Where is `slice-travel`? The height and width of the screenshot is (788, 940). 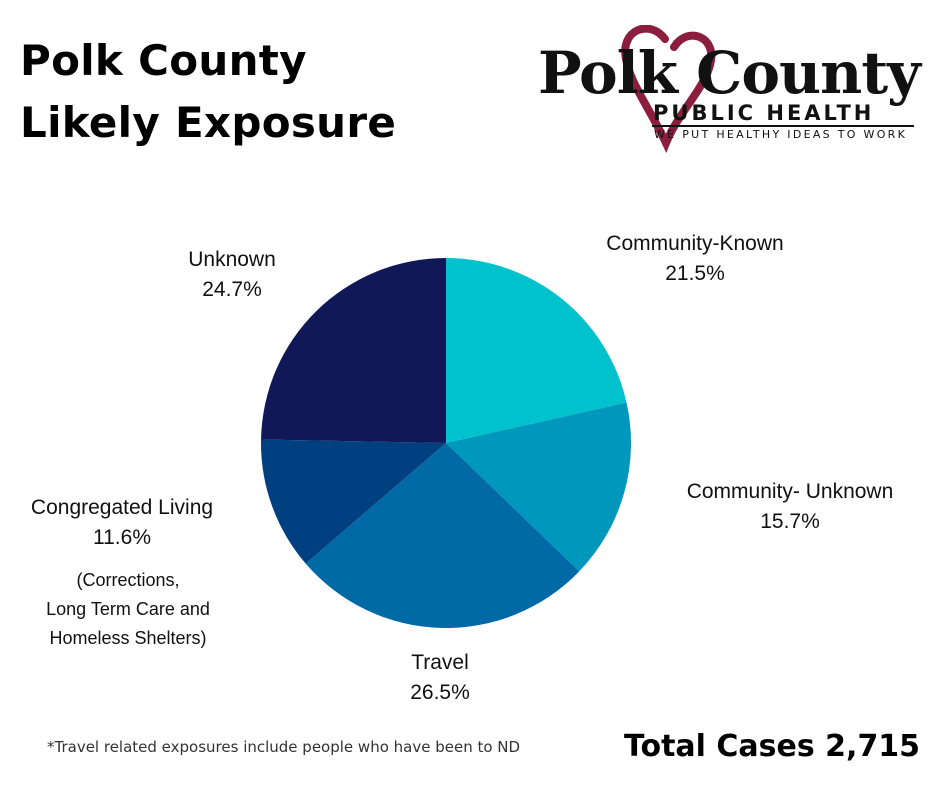
slice-travel is located at coordinates (442, 536).